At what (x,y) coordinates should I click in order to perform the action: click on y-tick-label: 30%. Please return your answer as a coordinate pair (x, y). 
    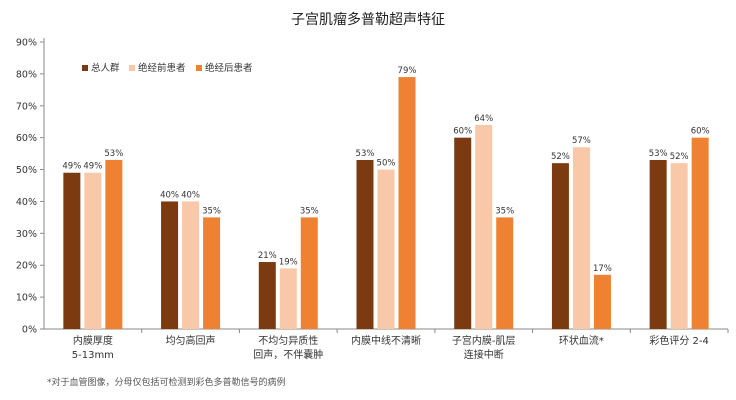
    Looking at the image, I should click on (26, 234).